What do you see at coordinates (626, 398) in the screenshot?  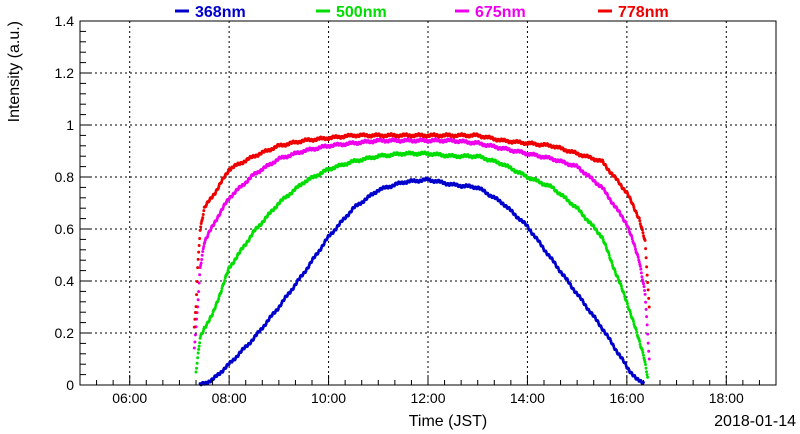 I see `x-tick-label: 16:00` at bounding box center [626, 398].